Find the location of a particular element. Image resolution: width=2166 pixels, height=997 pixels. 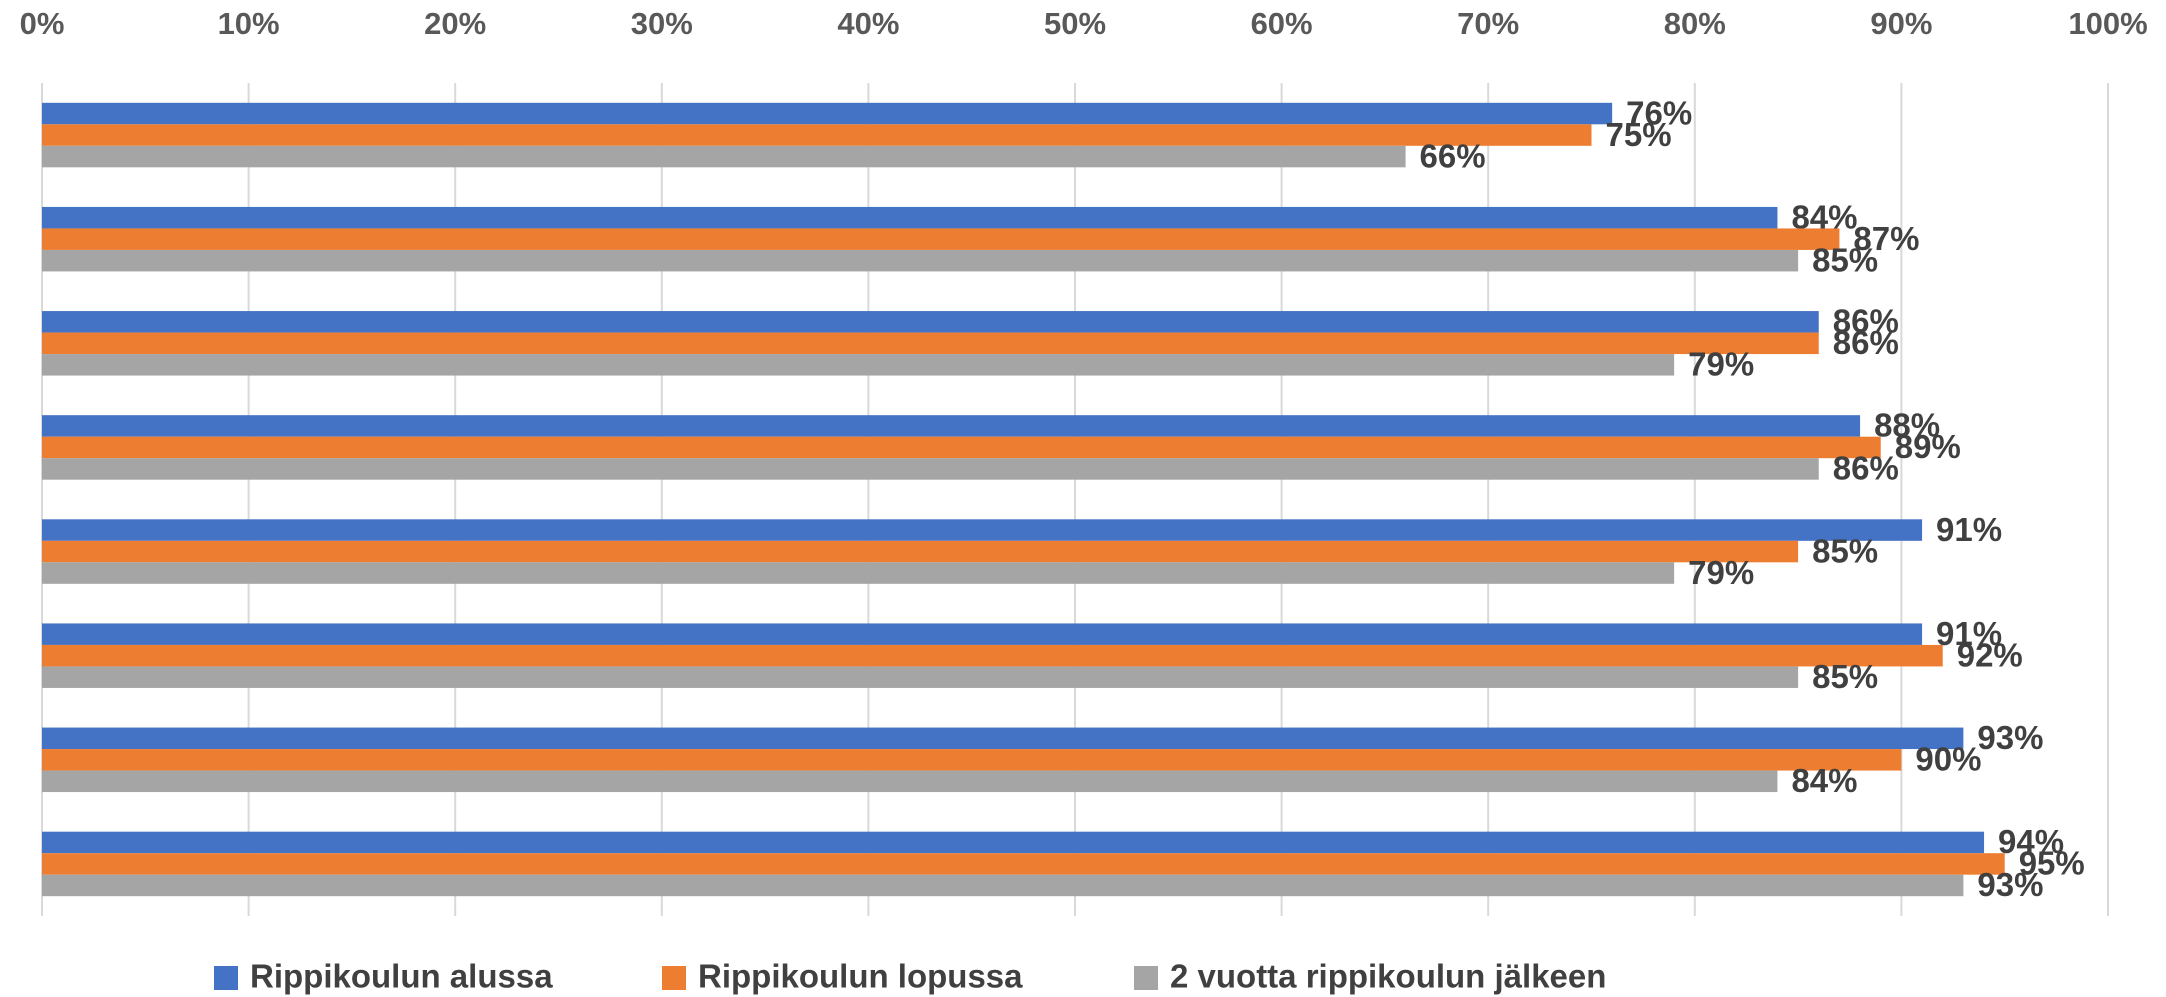

data-label: 76% is located at coordinates (1659, 112).